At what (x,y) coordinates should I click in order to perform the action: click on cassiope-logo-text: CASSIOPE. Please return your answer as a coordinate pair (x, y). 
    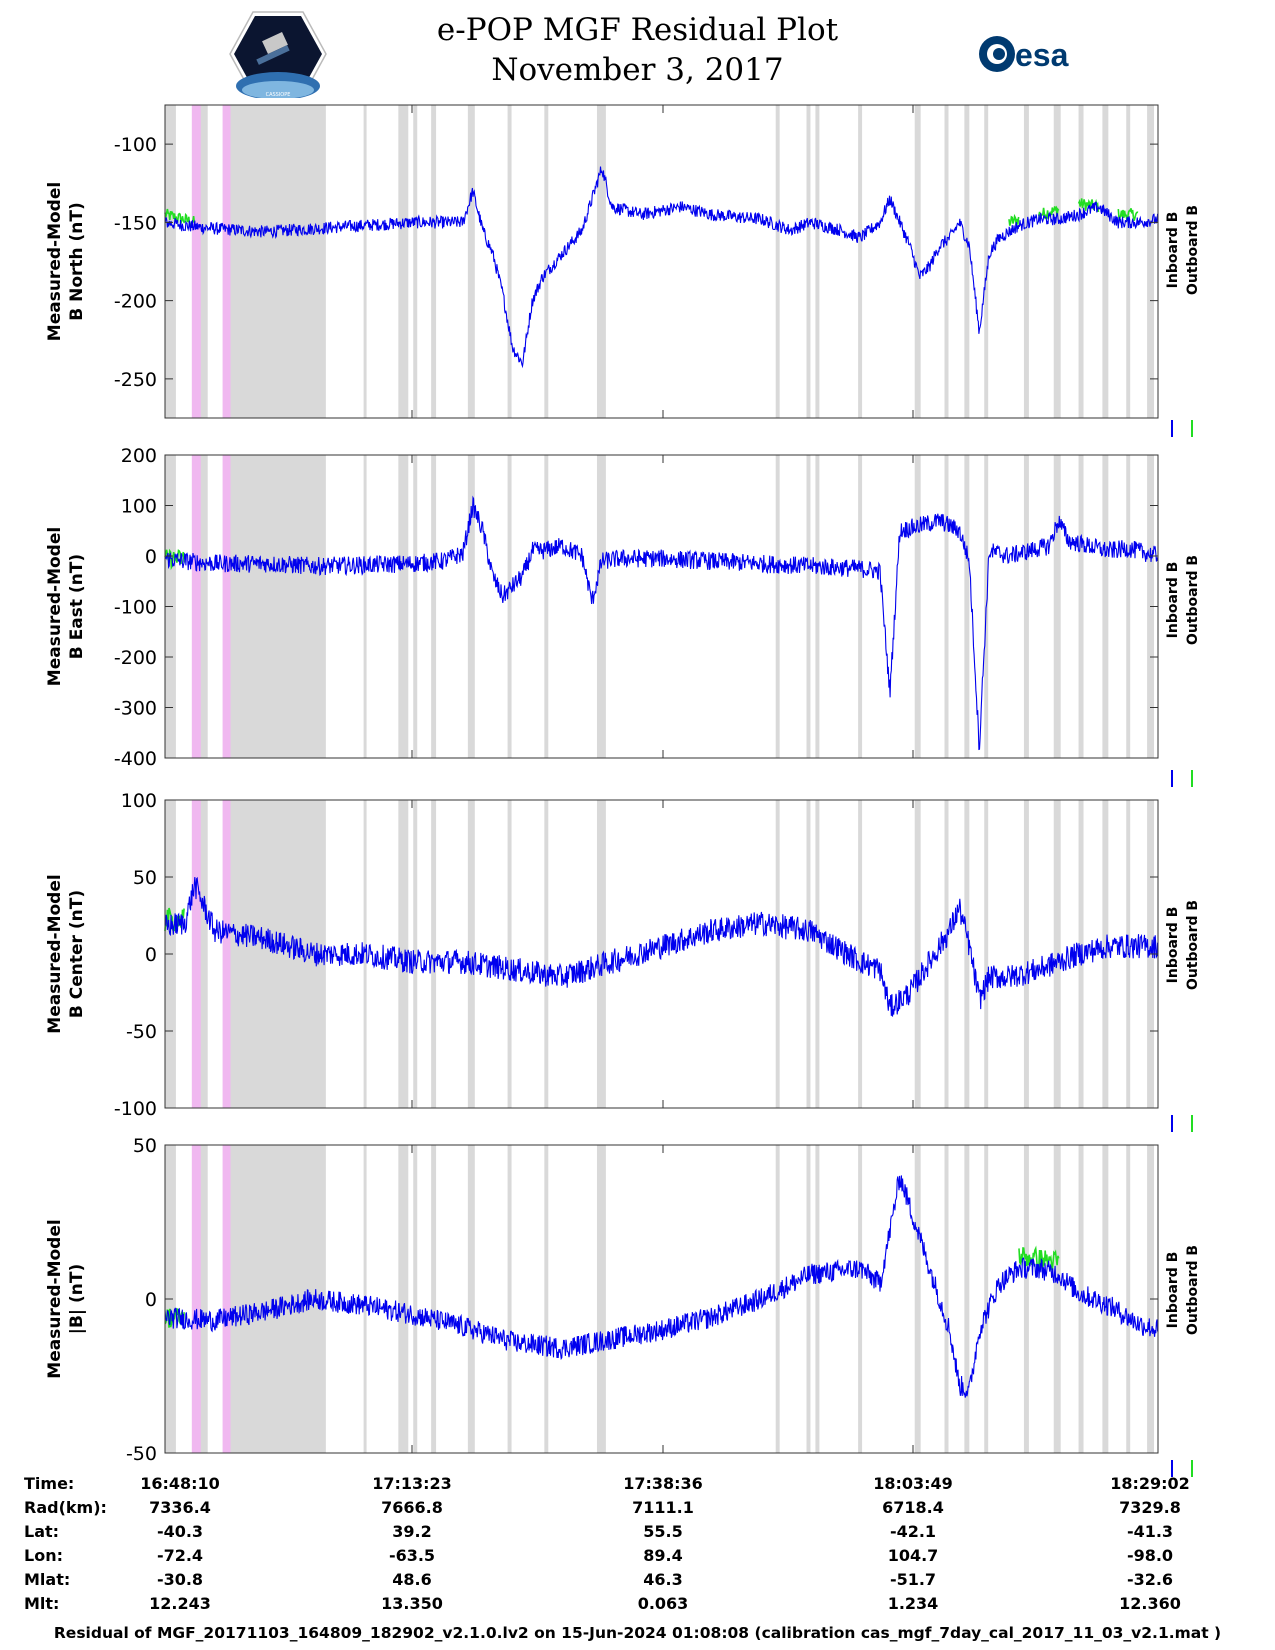
    Looking at the image, I should click on (278, 95).